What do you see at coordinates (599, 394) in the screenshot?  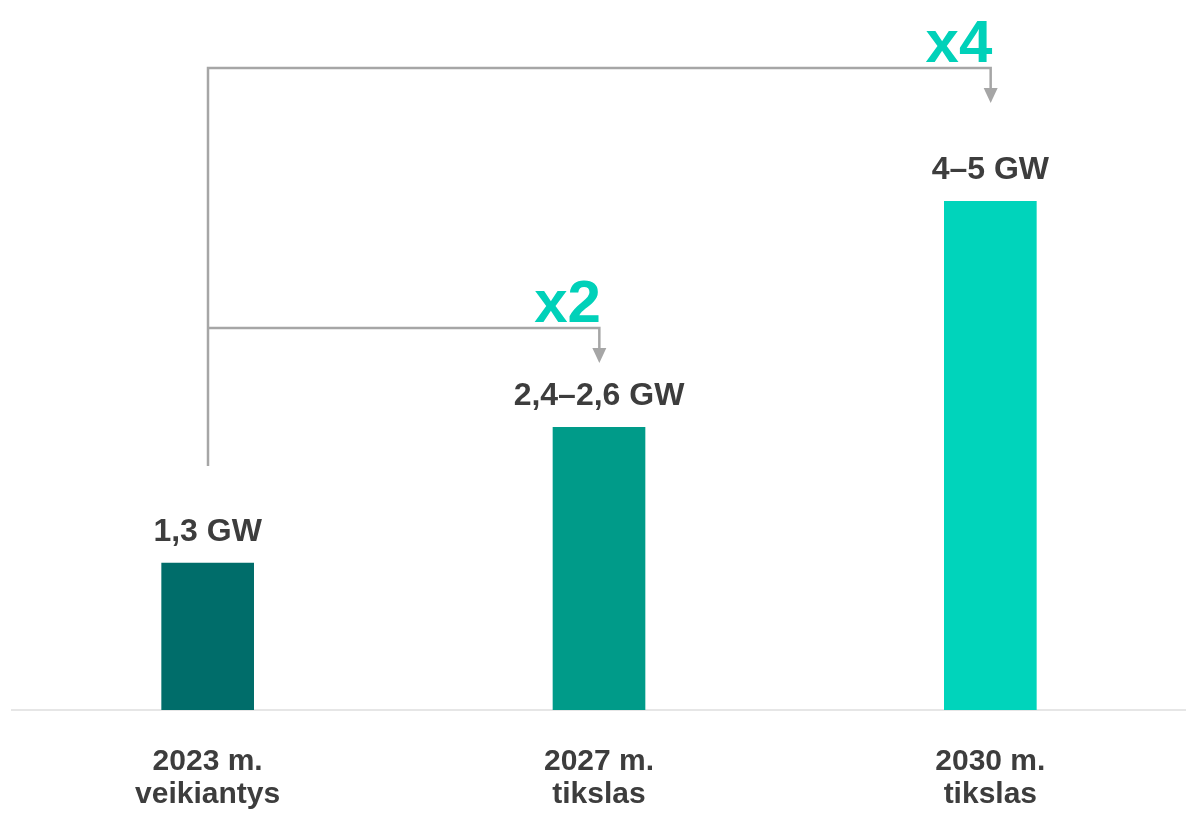 I see `data-label: 2,4–2,6 GW` at bounding box center [599, 394].